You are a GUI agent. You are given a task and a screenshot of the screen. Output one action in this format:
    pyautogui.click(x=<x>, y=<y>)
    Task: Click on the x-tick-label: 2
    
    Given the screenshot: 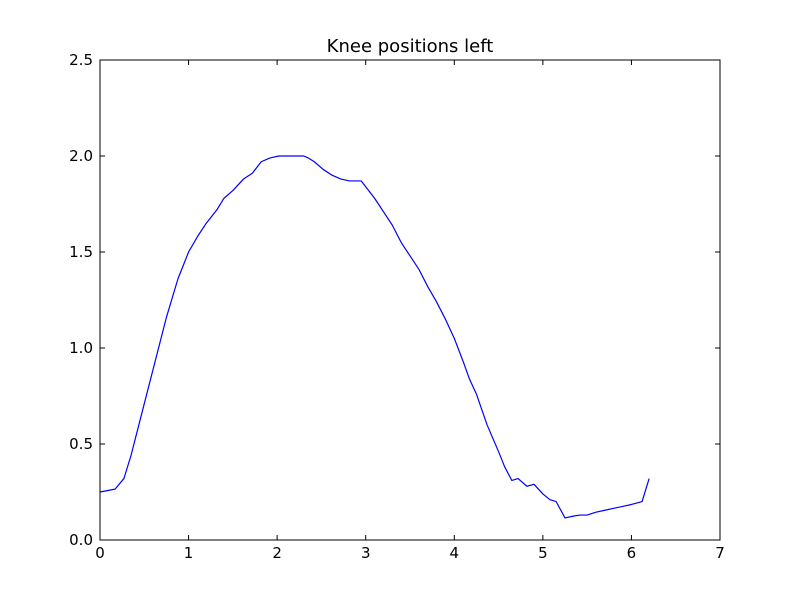 What is the action you would take?
    pyautogui.click(x=277, y=553)
    